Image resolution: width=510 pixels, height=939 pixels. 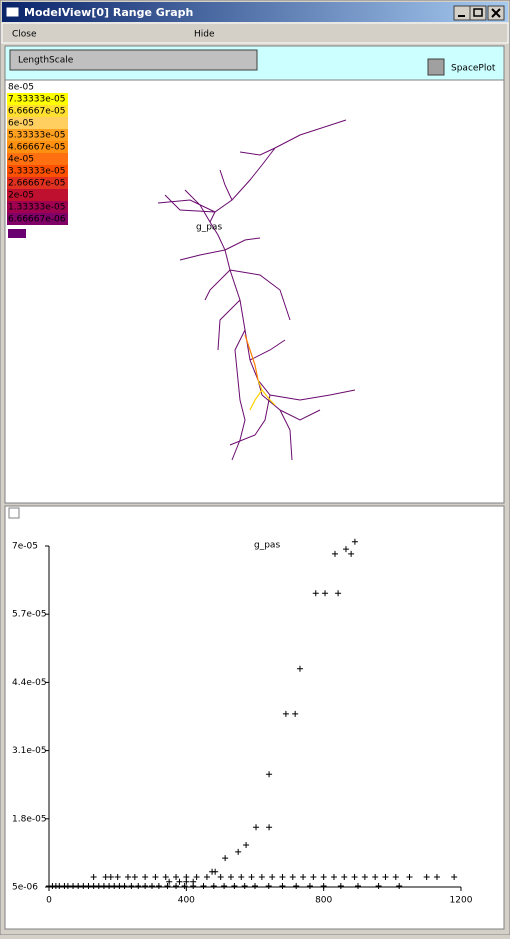 I want to click on chart-title: g_pas, so click(x=267, y=546).